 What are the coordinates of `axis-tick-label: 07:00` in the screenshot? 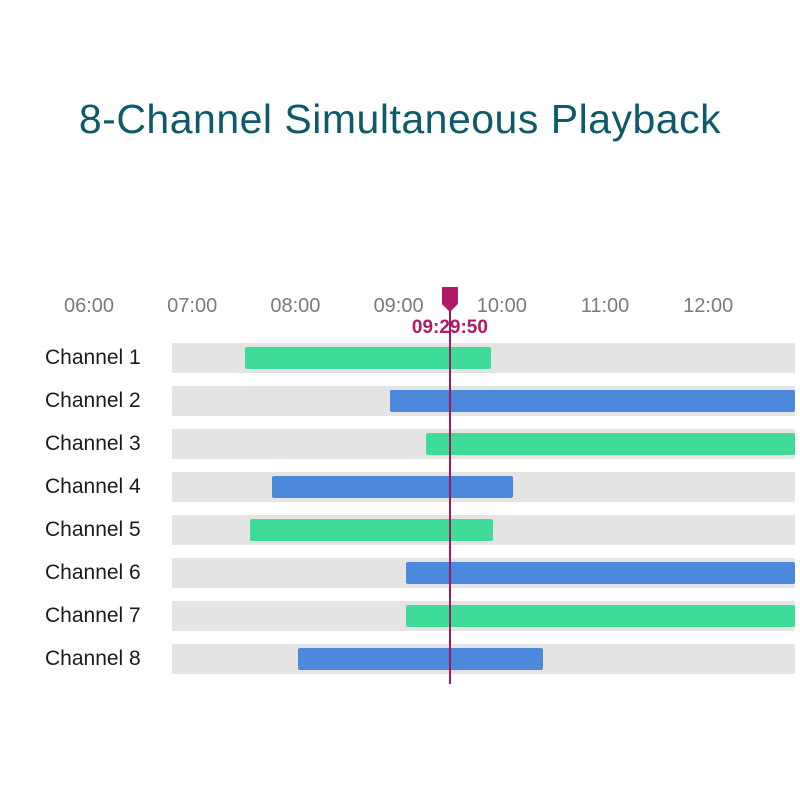 It's located at (192, 306).